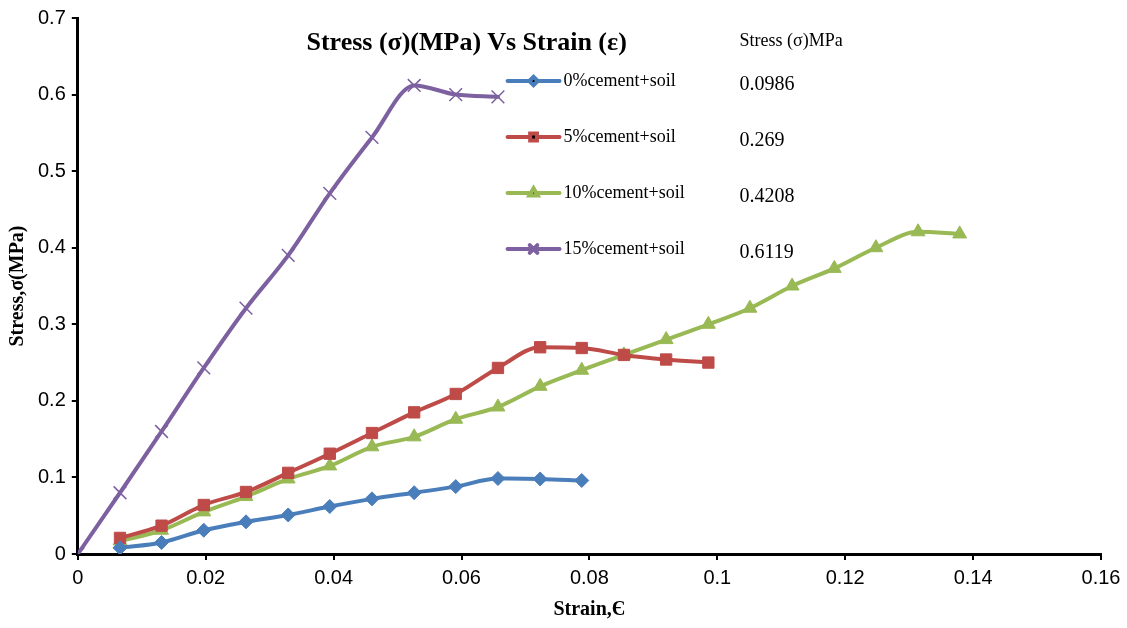 The image size is (1127, 628). Describe the element at coordinates (973, 576) in the screenshot. I see `x-tick-label: 0.14` at that location.